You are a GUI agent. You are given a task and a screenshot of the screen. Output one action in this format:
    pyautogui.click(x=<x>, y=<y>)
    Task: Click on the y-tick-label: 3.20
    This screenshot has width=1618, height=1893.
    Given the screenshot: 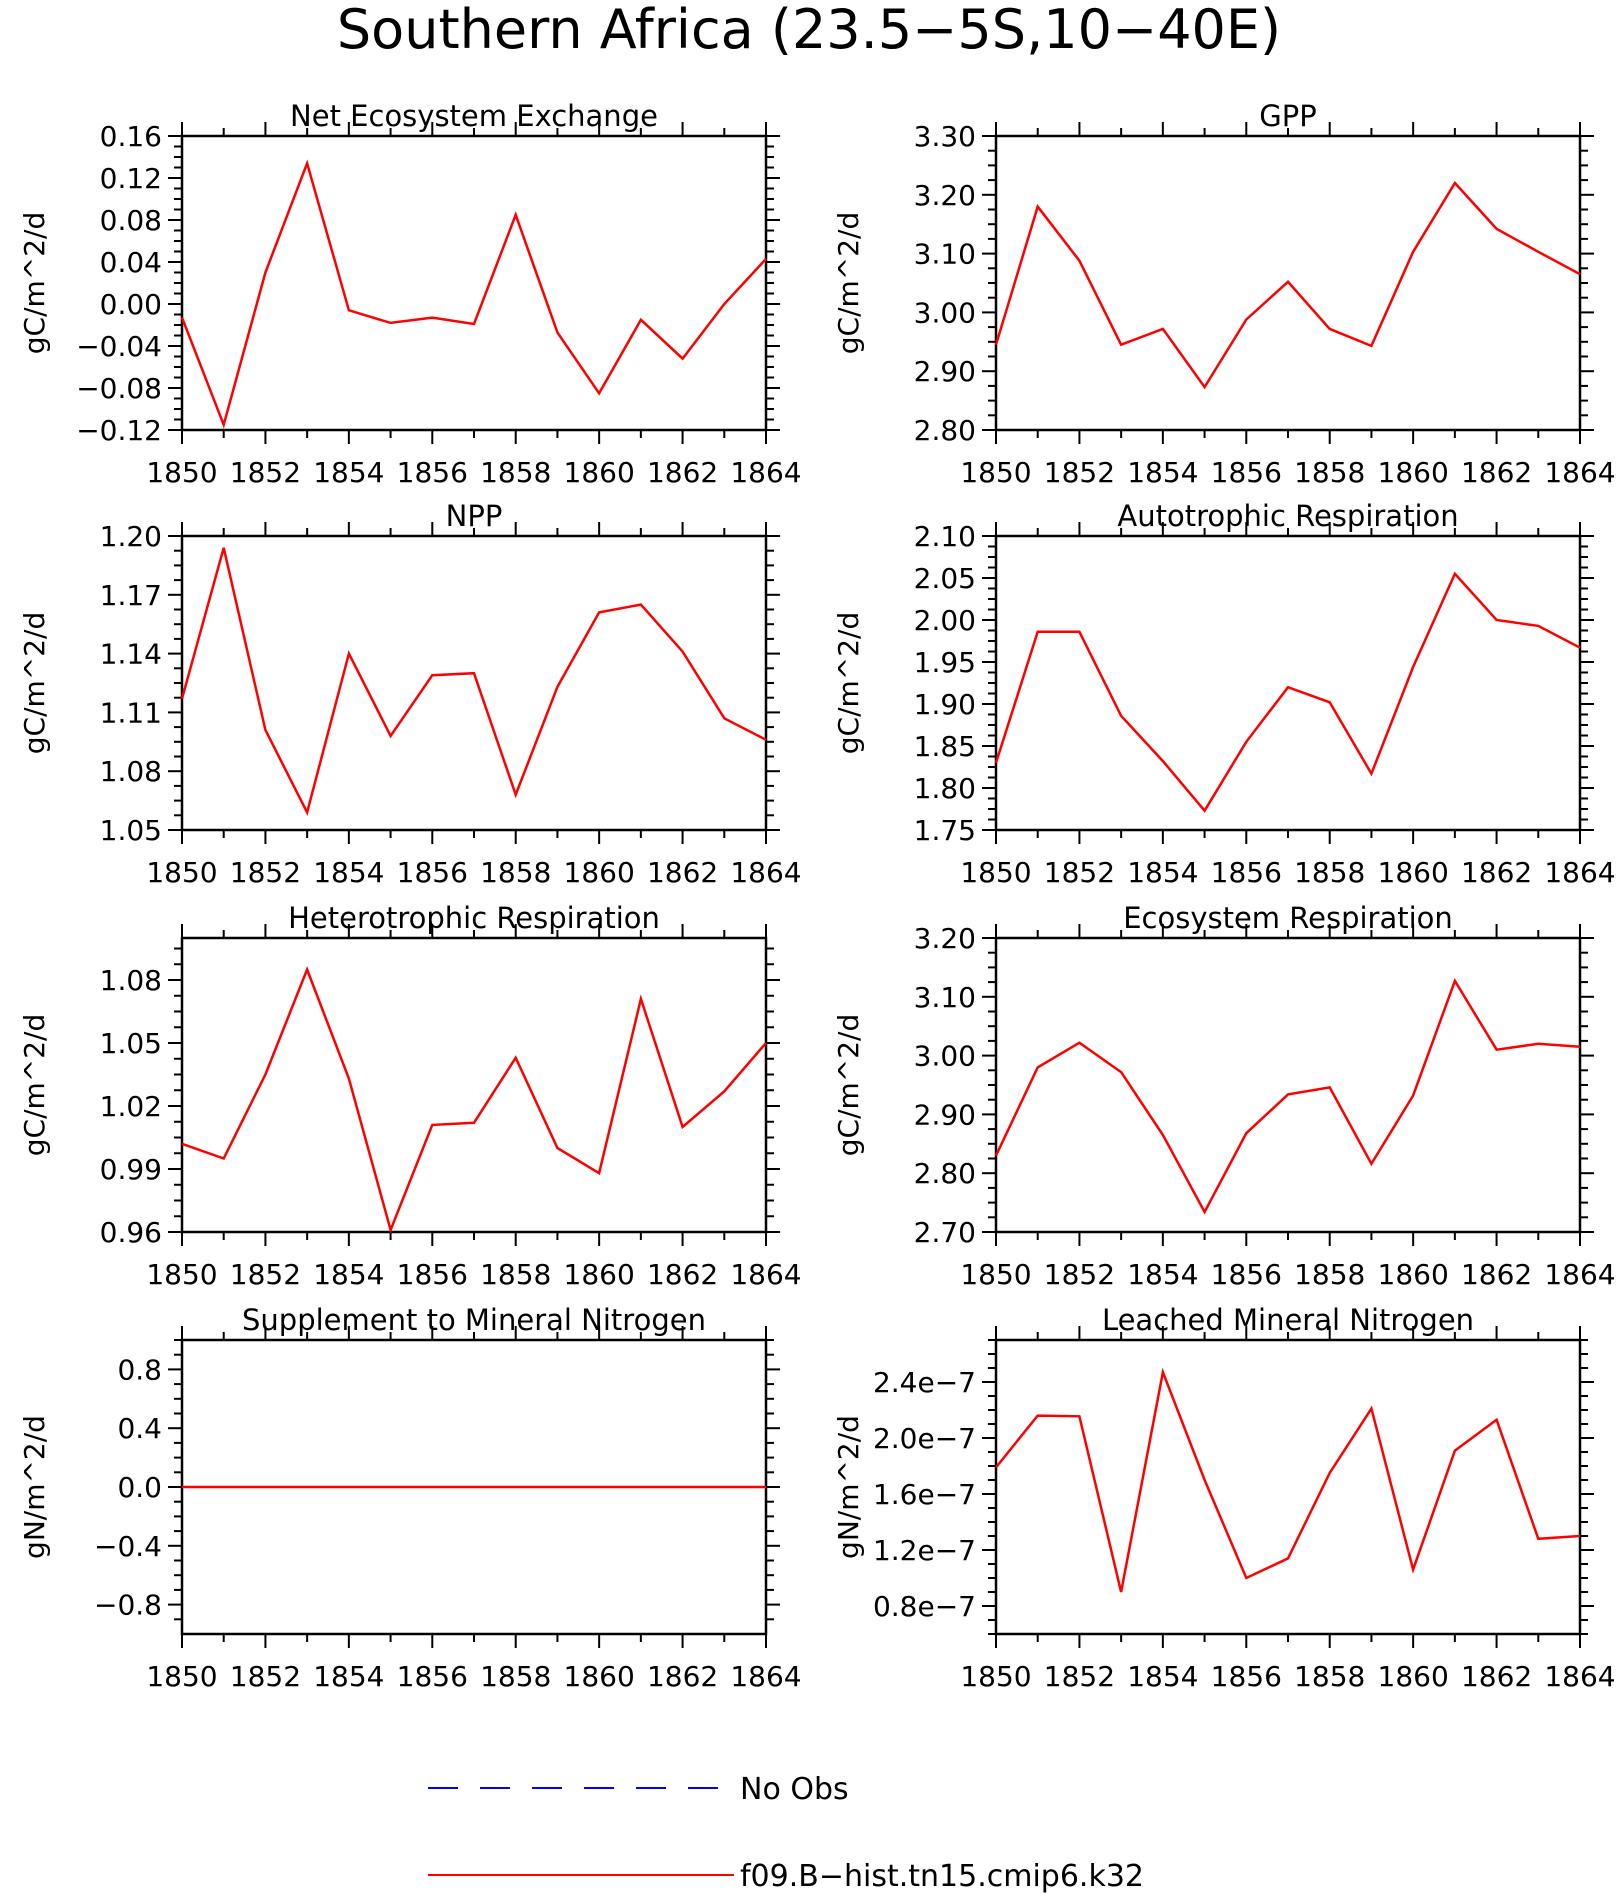 What is the action you would take?
    pyautogui.click(x=945, y=938)
    